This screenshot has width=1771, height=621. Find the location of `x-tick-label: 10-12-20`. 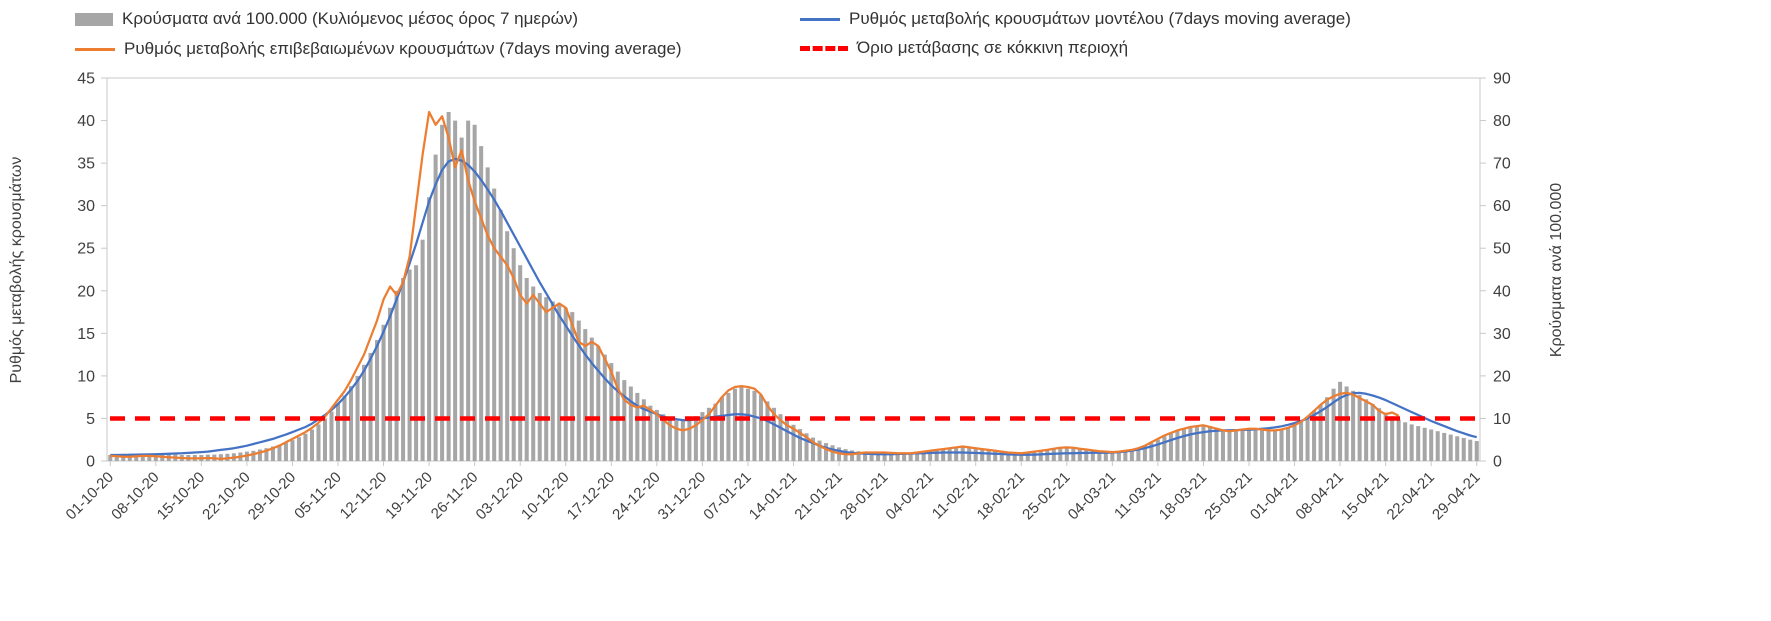

x-tick-label: 10-12-20 is located at coordinates (545, 496).